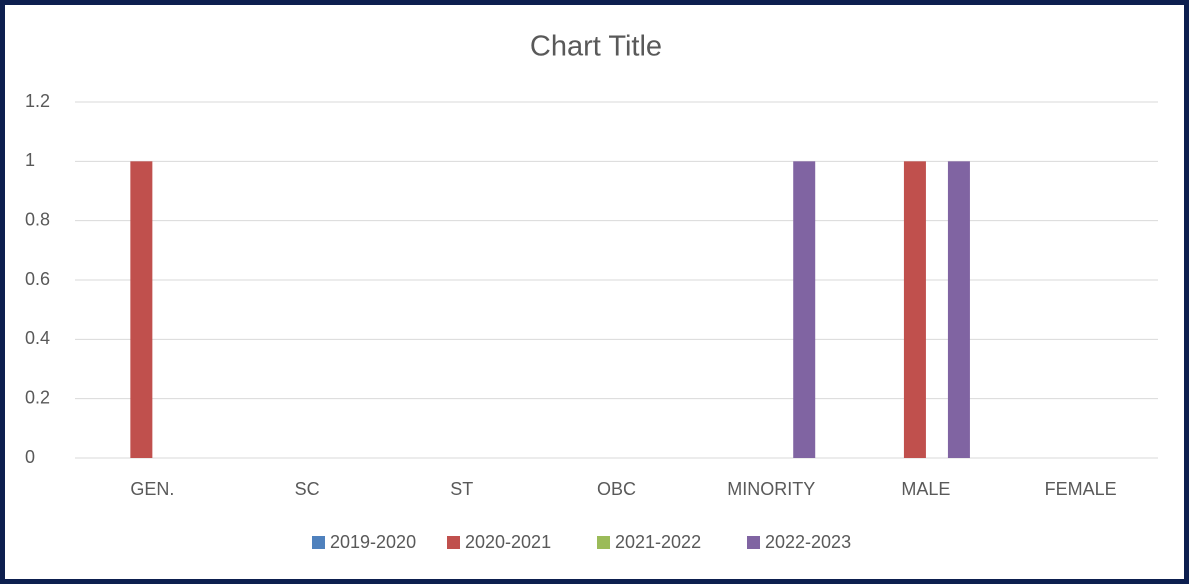 The height and width of the screenshot is (584, 1189). What do you see at coordinates (925, 489) in the screenshot?
I see `x-tick-label: MALE` at bounding box center [925, 489].